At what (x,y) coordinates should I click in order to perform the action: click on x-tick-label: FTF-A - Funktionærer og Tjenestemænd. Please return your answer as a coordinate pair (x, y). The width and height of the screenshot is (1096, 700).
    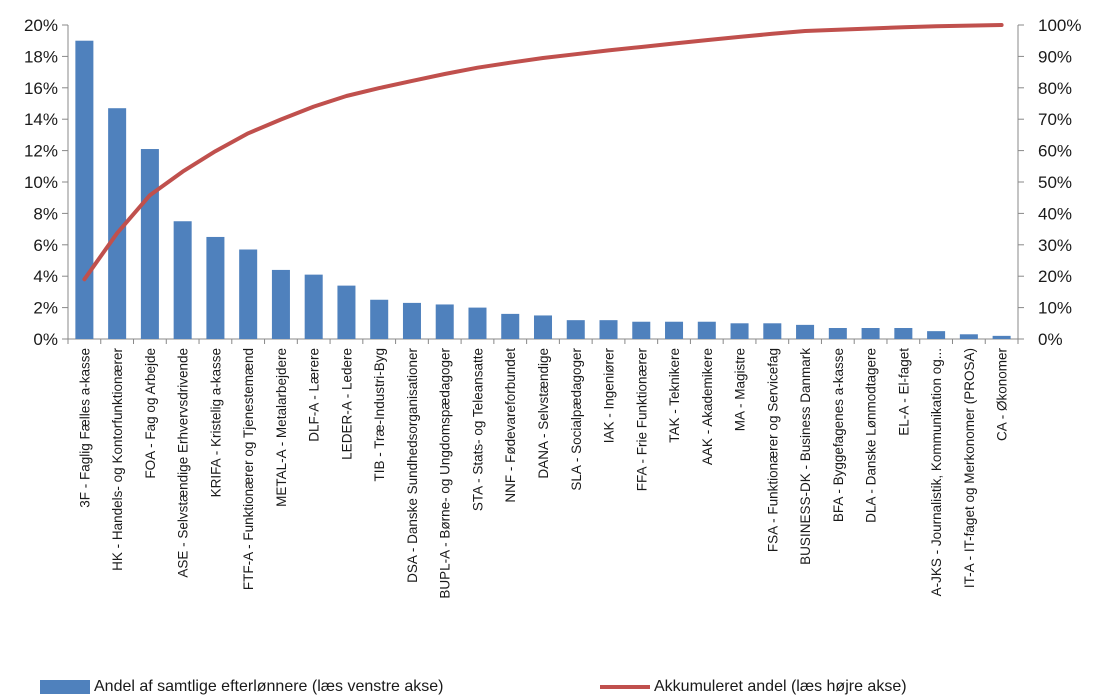
    Looking at the image, I should click on (248, 469).